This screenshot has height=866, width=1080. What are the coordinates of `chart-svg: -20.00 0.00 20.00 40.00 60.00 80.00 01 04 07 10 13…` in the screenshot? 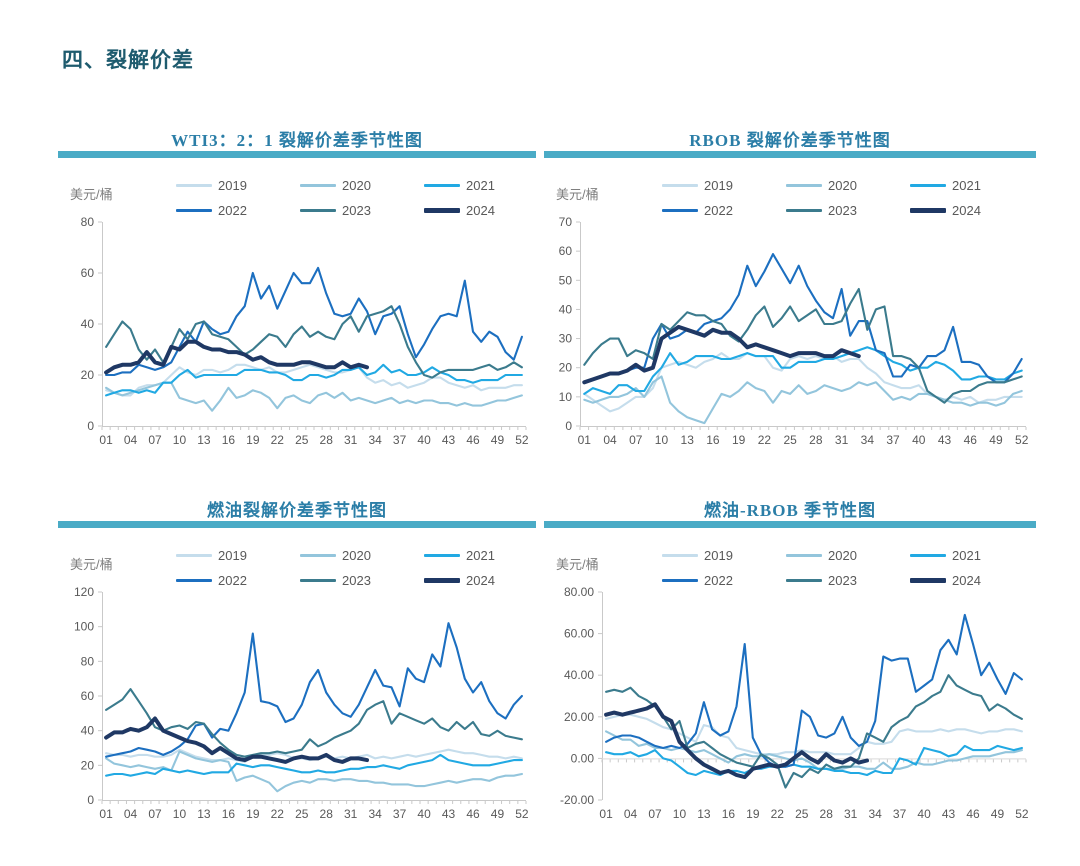 It's located at (794, 703).